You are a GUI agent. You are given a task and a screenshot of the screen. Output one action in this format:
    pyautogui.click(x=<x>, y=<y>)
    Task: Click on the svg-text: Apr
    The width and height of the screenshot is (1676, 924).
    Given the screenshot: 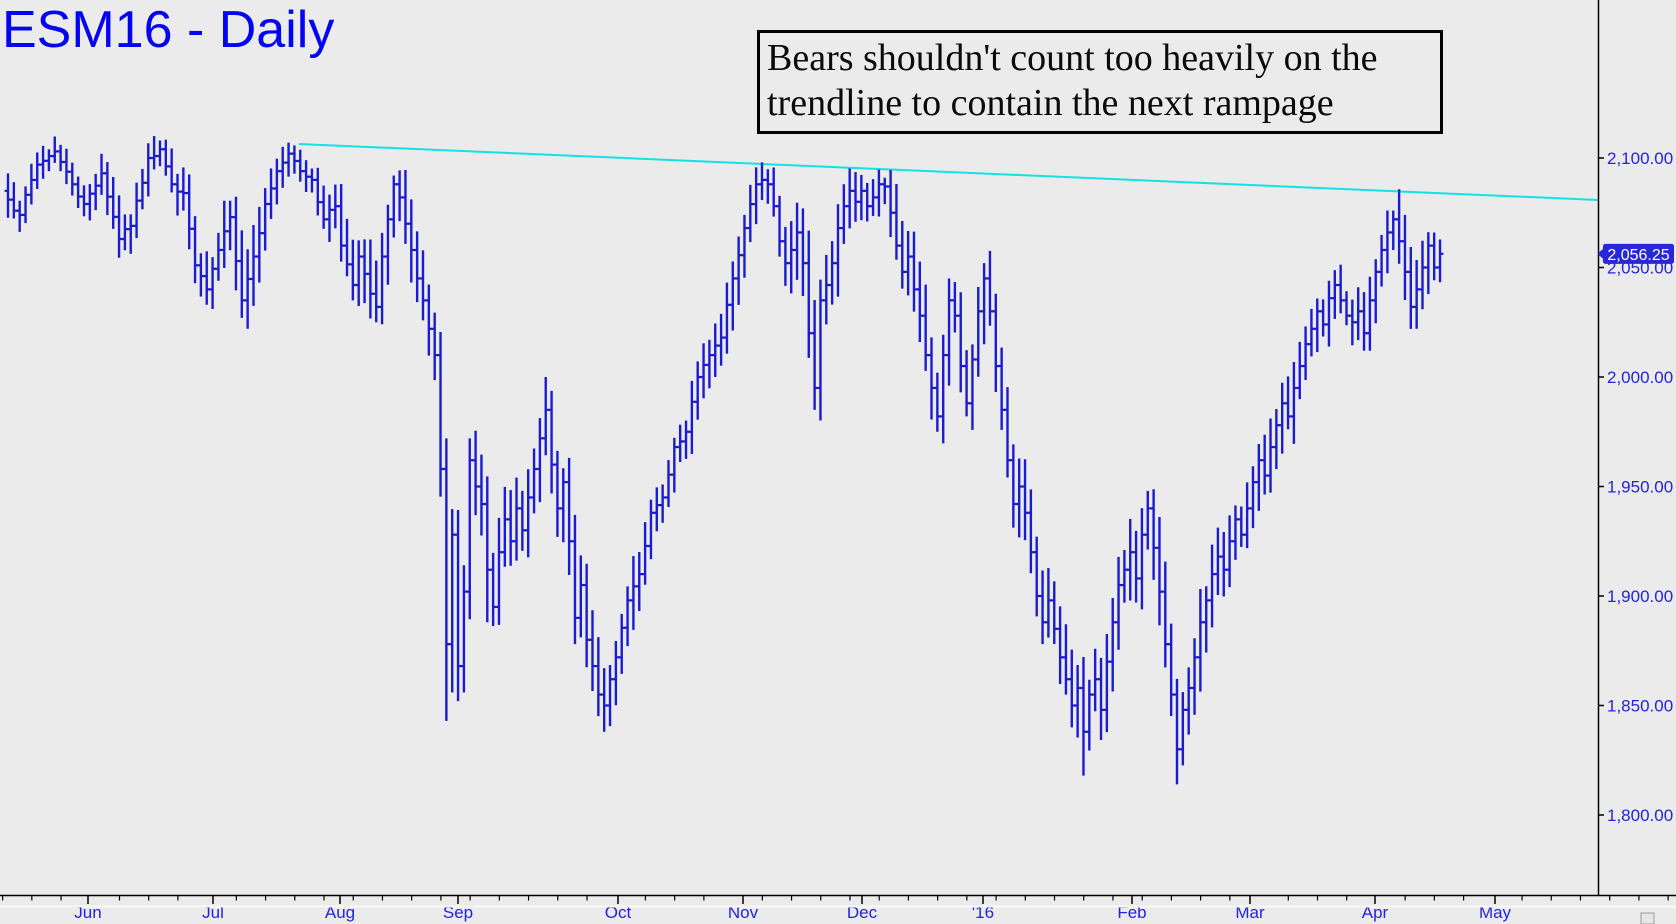 What is the action you would take?
    pyautogui.click(x=1375, y=912)
    